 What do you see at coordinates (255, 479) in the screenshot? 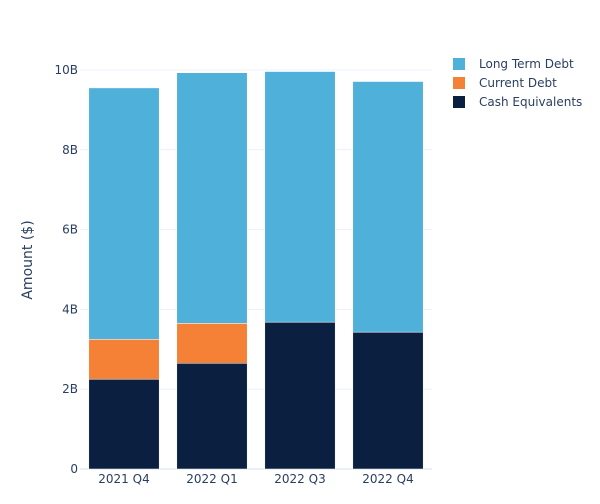
I see `x-axis-ticks: 2021 Q4 2022 Q1 2022 Q3 2022 Q4` at bounding box center [255, 479].